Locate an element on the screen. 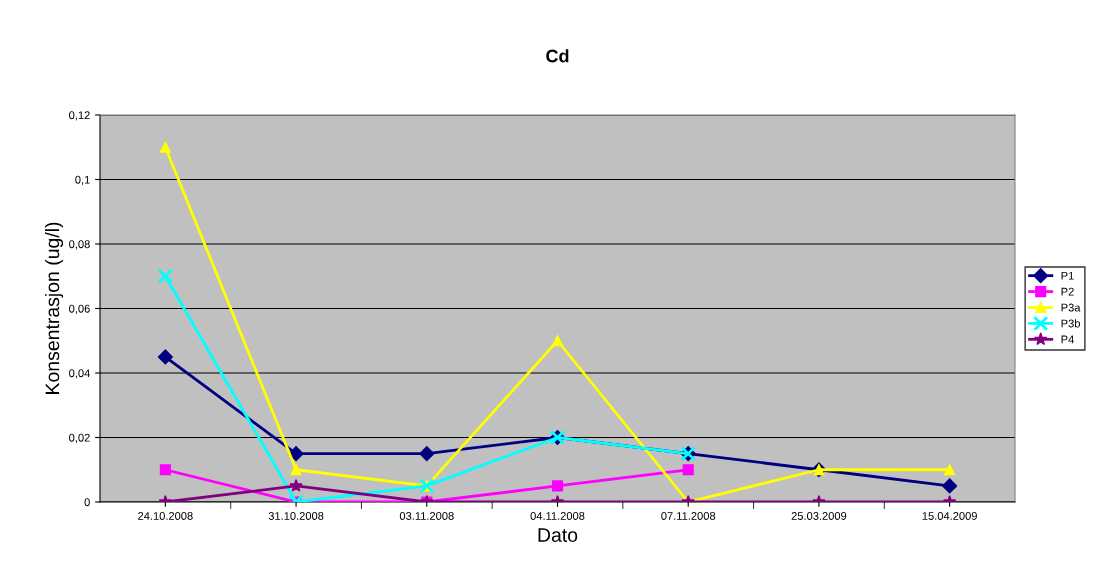 The image size is (1107, 588). x-tick-label: 04.11.2008 is located at coordinates (557, 516).